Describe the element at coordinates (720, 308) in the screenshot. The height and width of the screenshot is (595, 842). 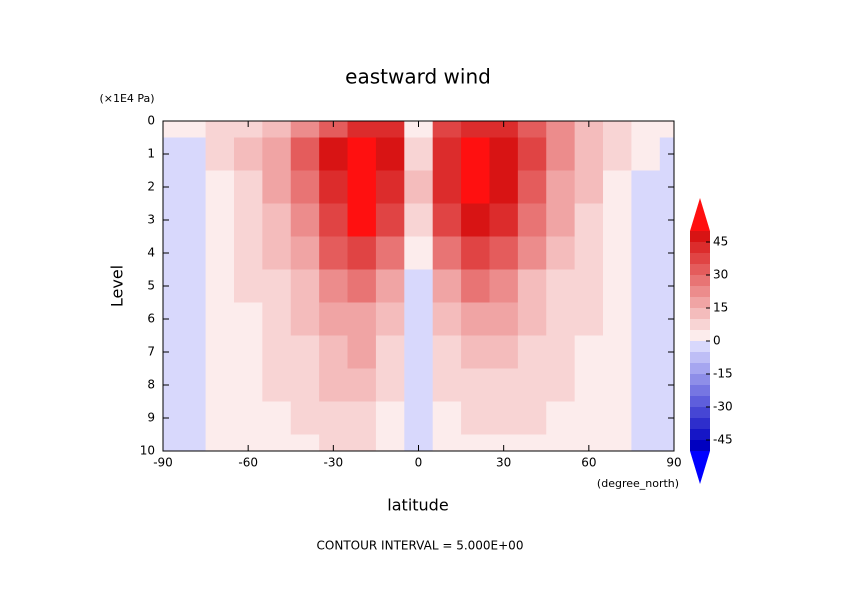
I see `colorbar-tick-label: 15` at that location.